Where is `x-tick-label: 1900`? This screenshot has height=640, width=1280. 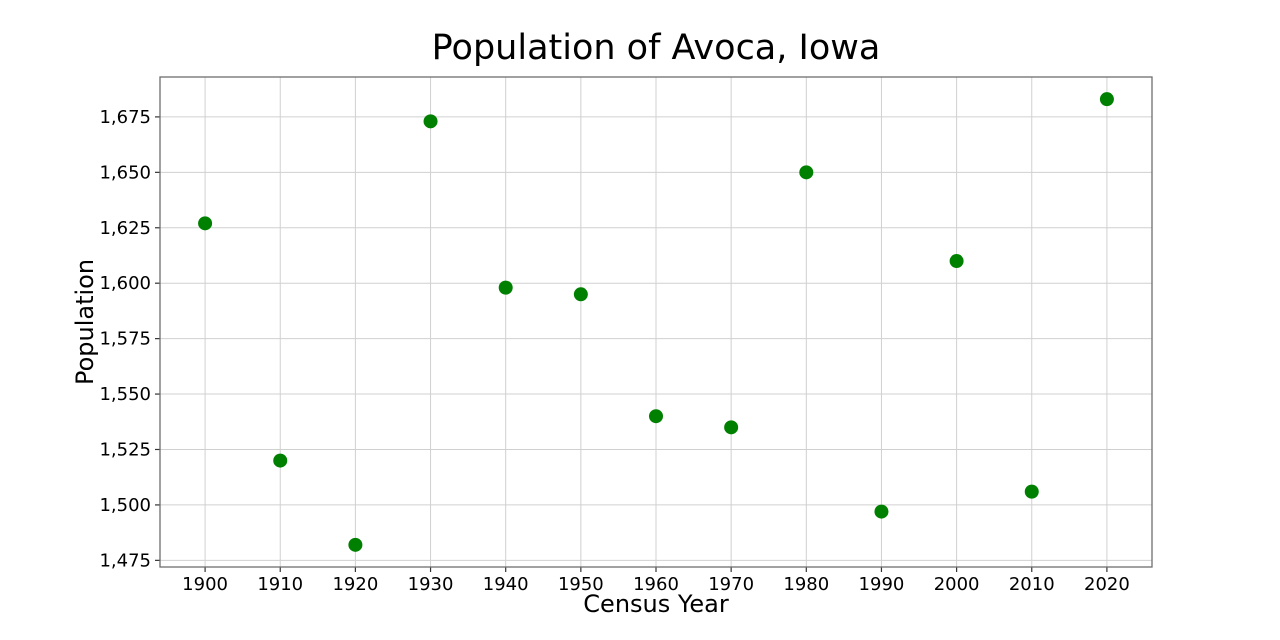
x-tick-label: 1900 is located at coordinates (205, 584).